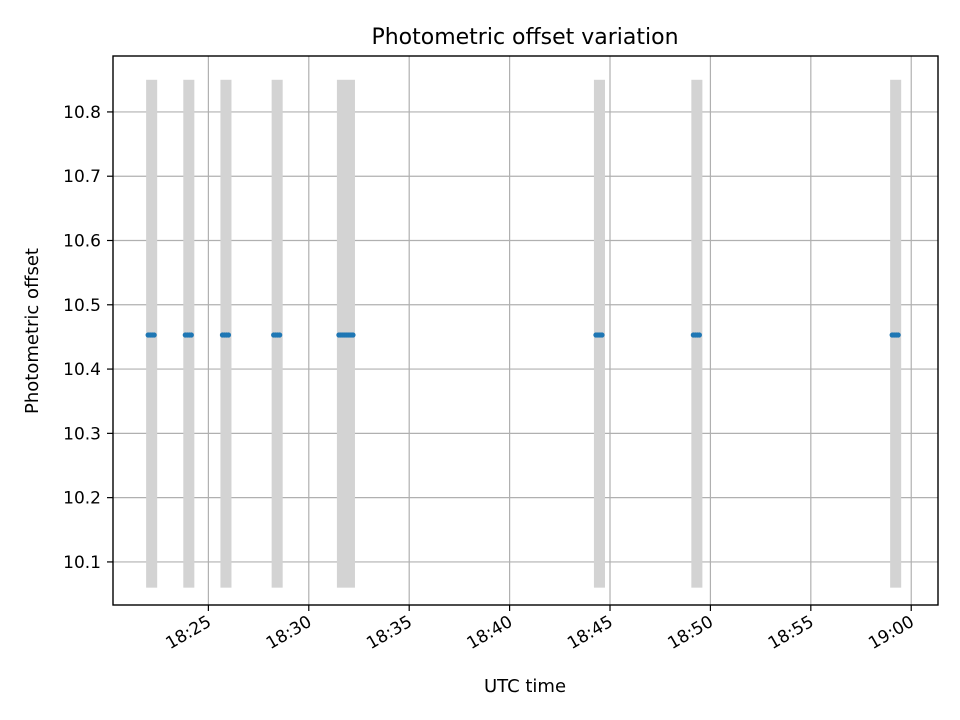 The width and height of the screenshot is (960, 720). I want to click on x-tick-label: 18:45, so click(590, 633).